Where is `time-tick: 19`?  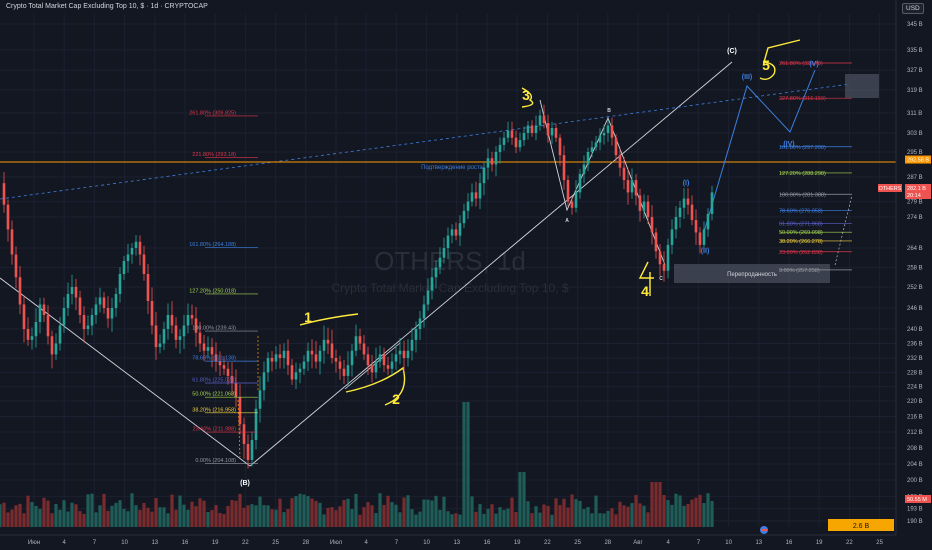
time-tick: 19 is located at coordinates (819, 543).